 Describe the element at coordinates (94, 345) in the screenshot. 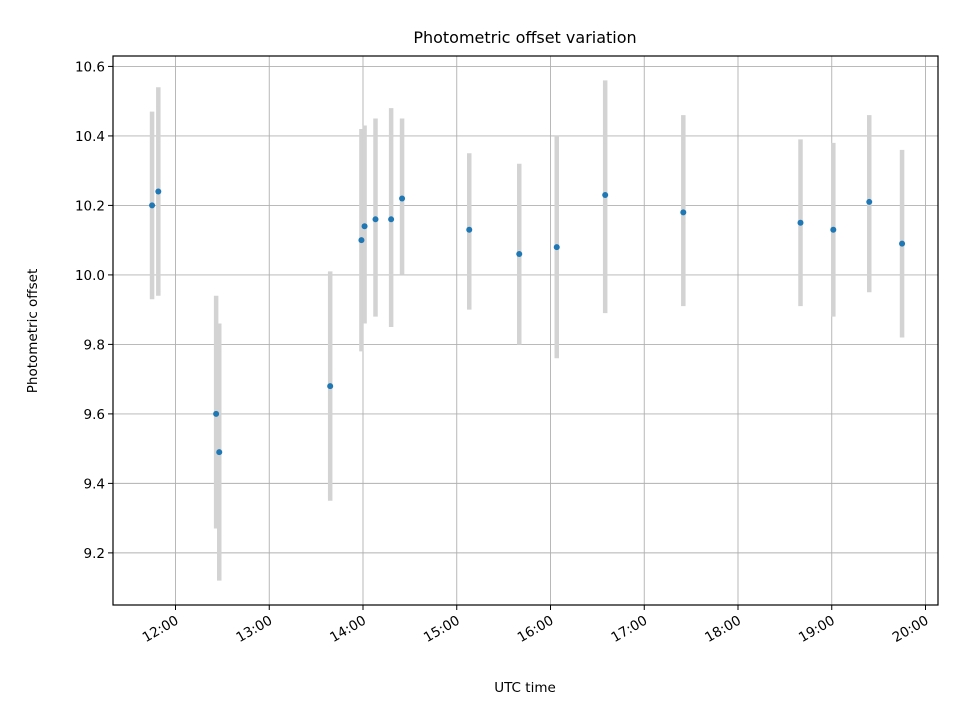

I see `y-tick-label: 9.8` at that location.